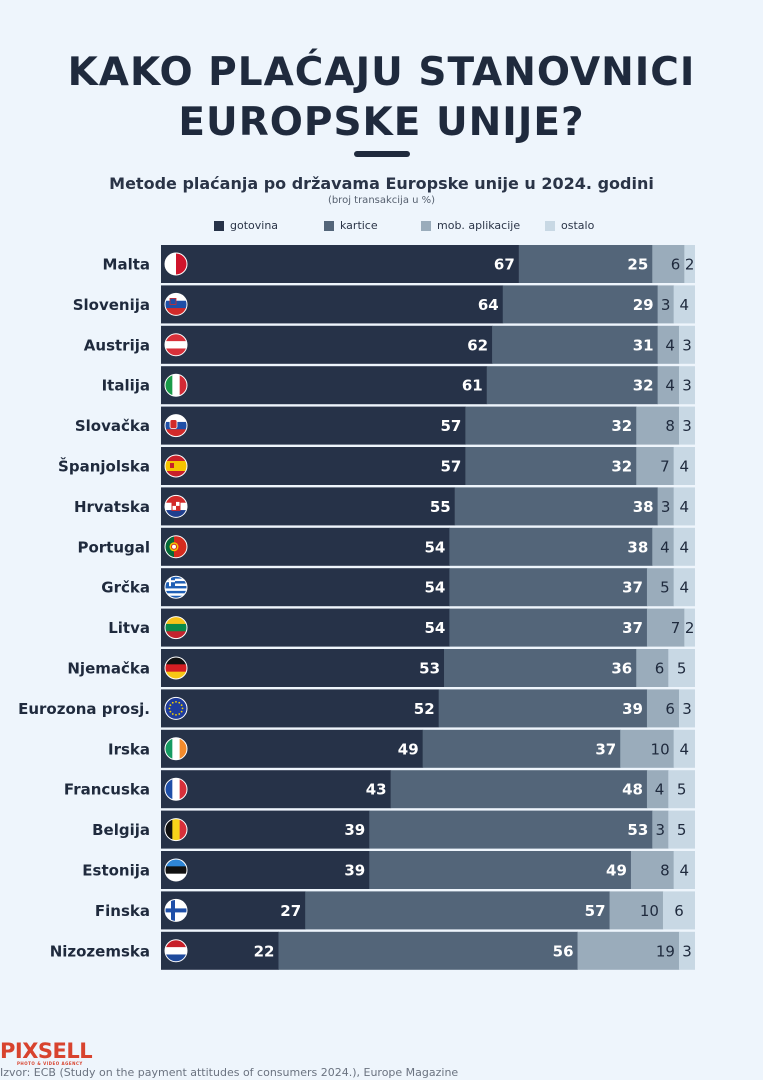  What do you see at coordinates (117, 345) in the screenshot?
I see `country-label: Austrija` at bounding box center [117, 345].